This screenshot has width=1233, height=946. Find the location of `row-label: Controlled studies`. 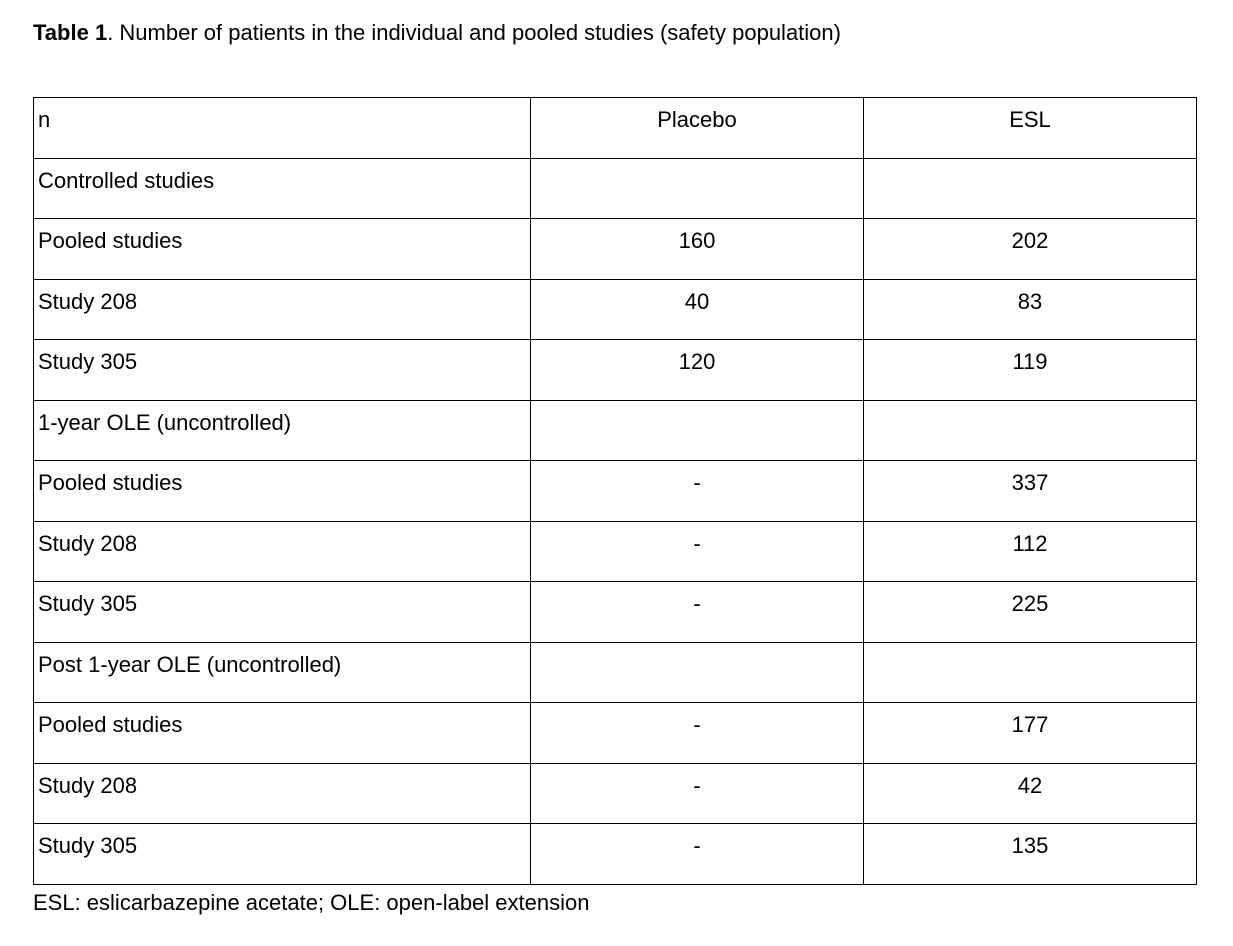

row-label: Controlled studies is located at coordinates (282, 188).